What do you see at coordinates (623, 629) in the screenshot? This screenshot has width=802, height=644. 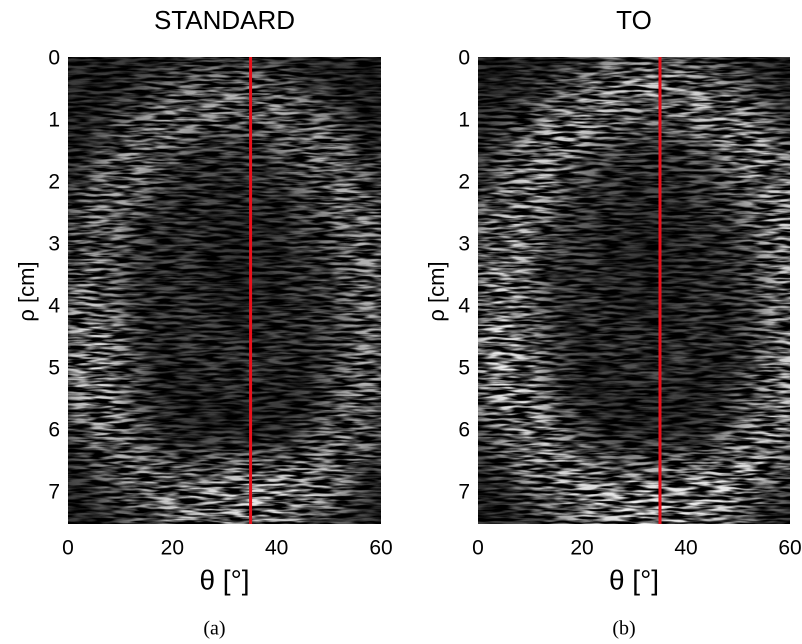 I see `caption: (b)` at bounding box center [623, 629].